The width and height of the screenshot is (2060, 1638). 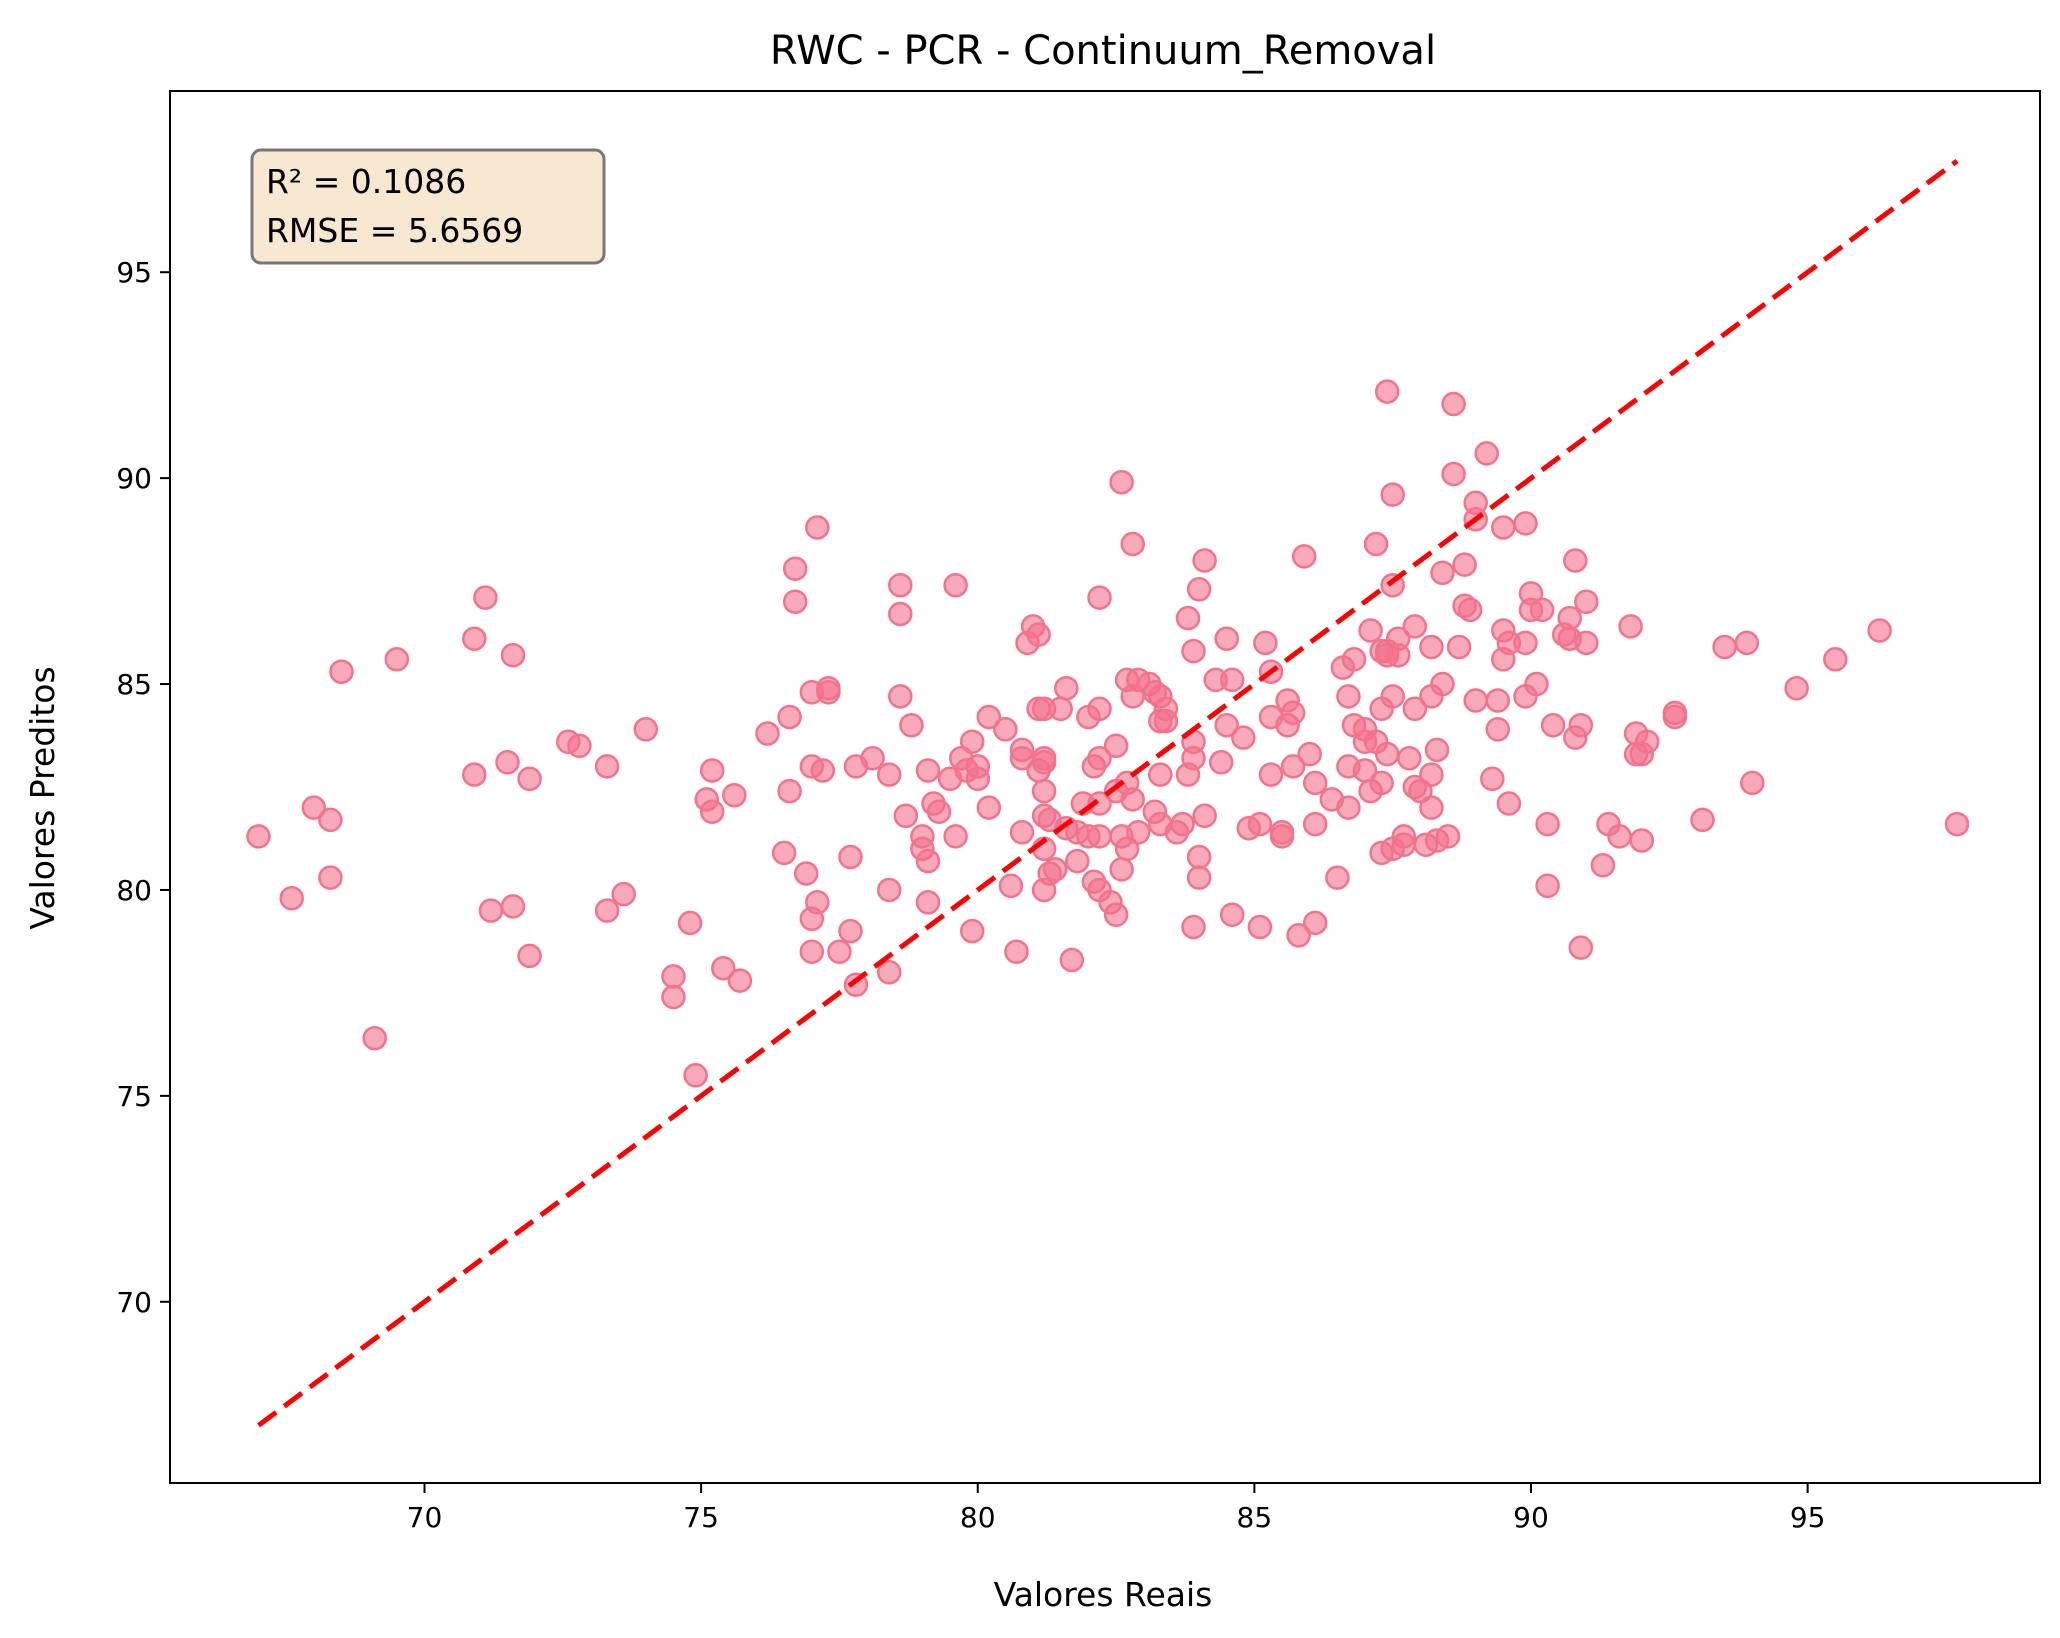 What do you see at coordinates (134, 272) in the screenshot?
I see `y-tick-label: 95` at bounding box center [134, 272].